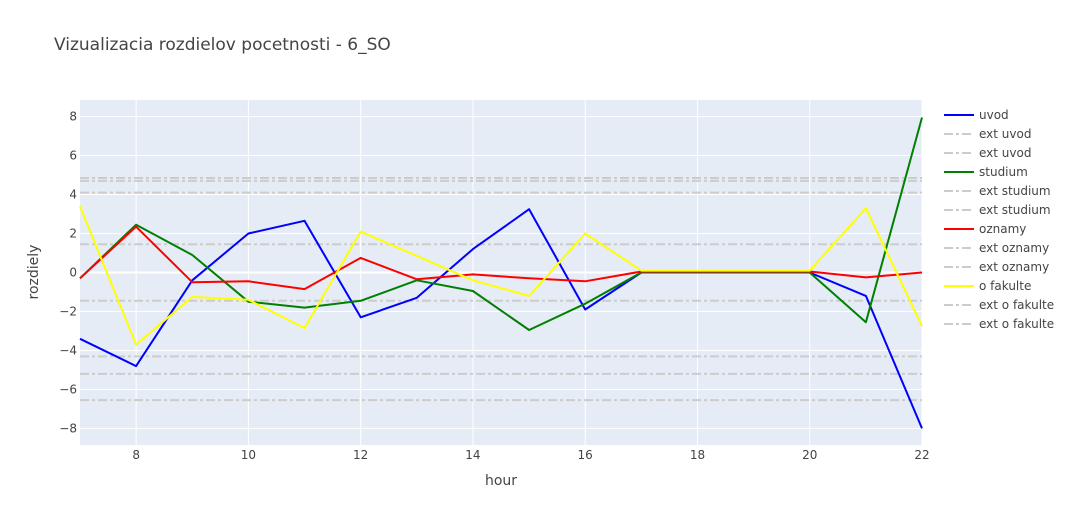 The image size is (1073, 525). Describe the element at coordinates (68, 389) in the screenshot. I see `y-tick-label: −6` at that location.